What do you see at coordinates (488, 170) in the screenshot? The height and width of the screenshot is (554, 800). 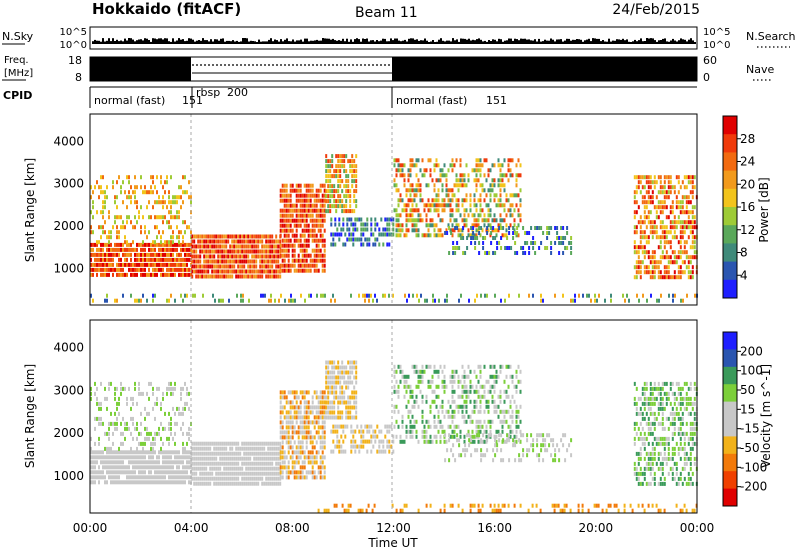 I see `power-echo-cell-1915` at bounding box center [488, 170].